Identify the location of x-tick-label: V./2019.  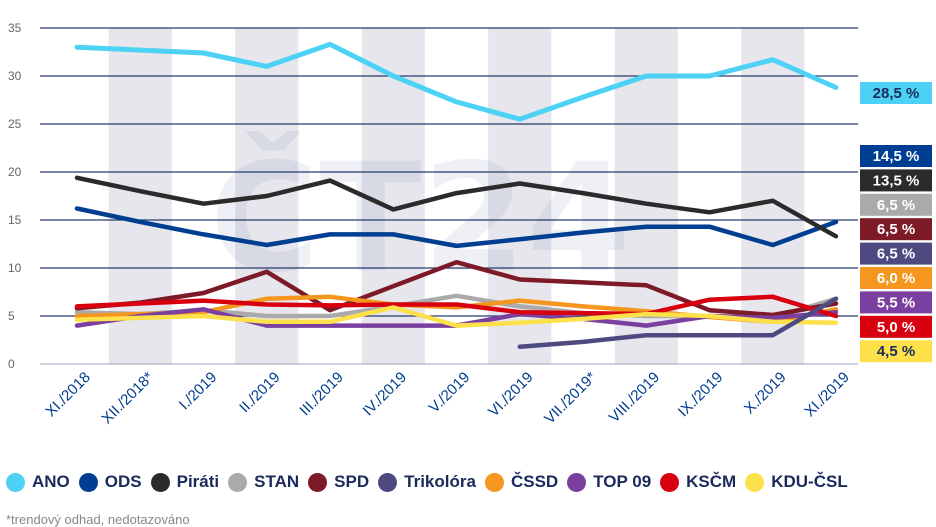
(450, 393).